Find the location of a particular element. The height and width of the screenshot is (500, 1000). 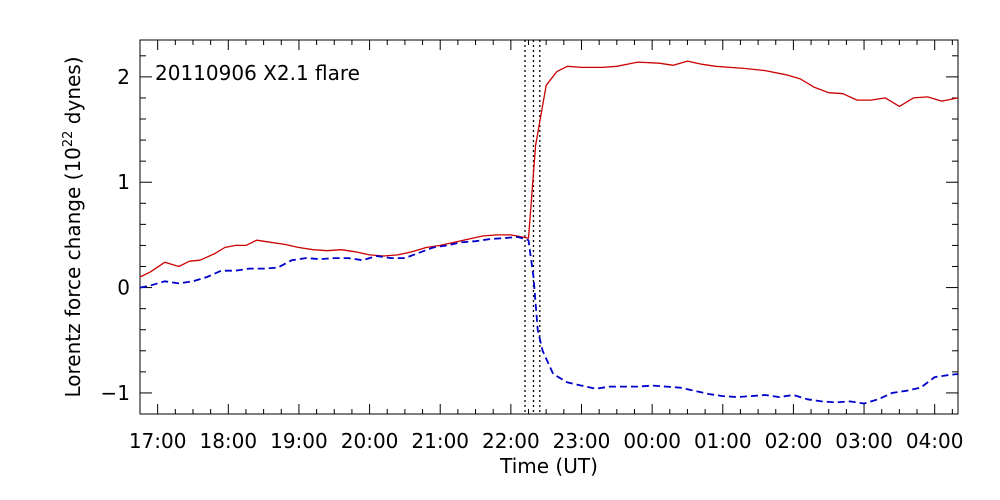

x-tick-label: 03:00 is located at coordinates (864, 441).